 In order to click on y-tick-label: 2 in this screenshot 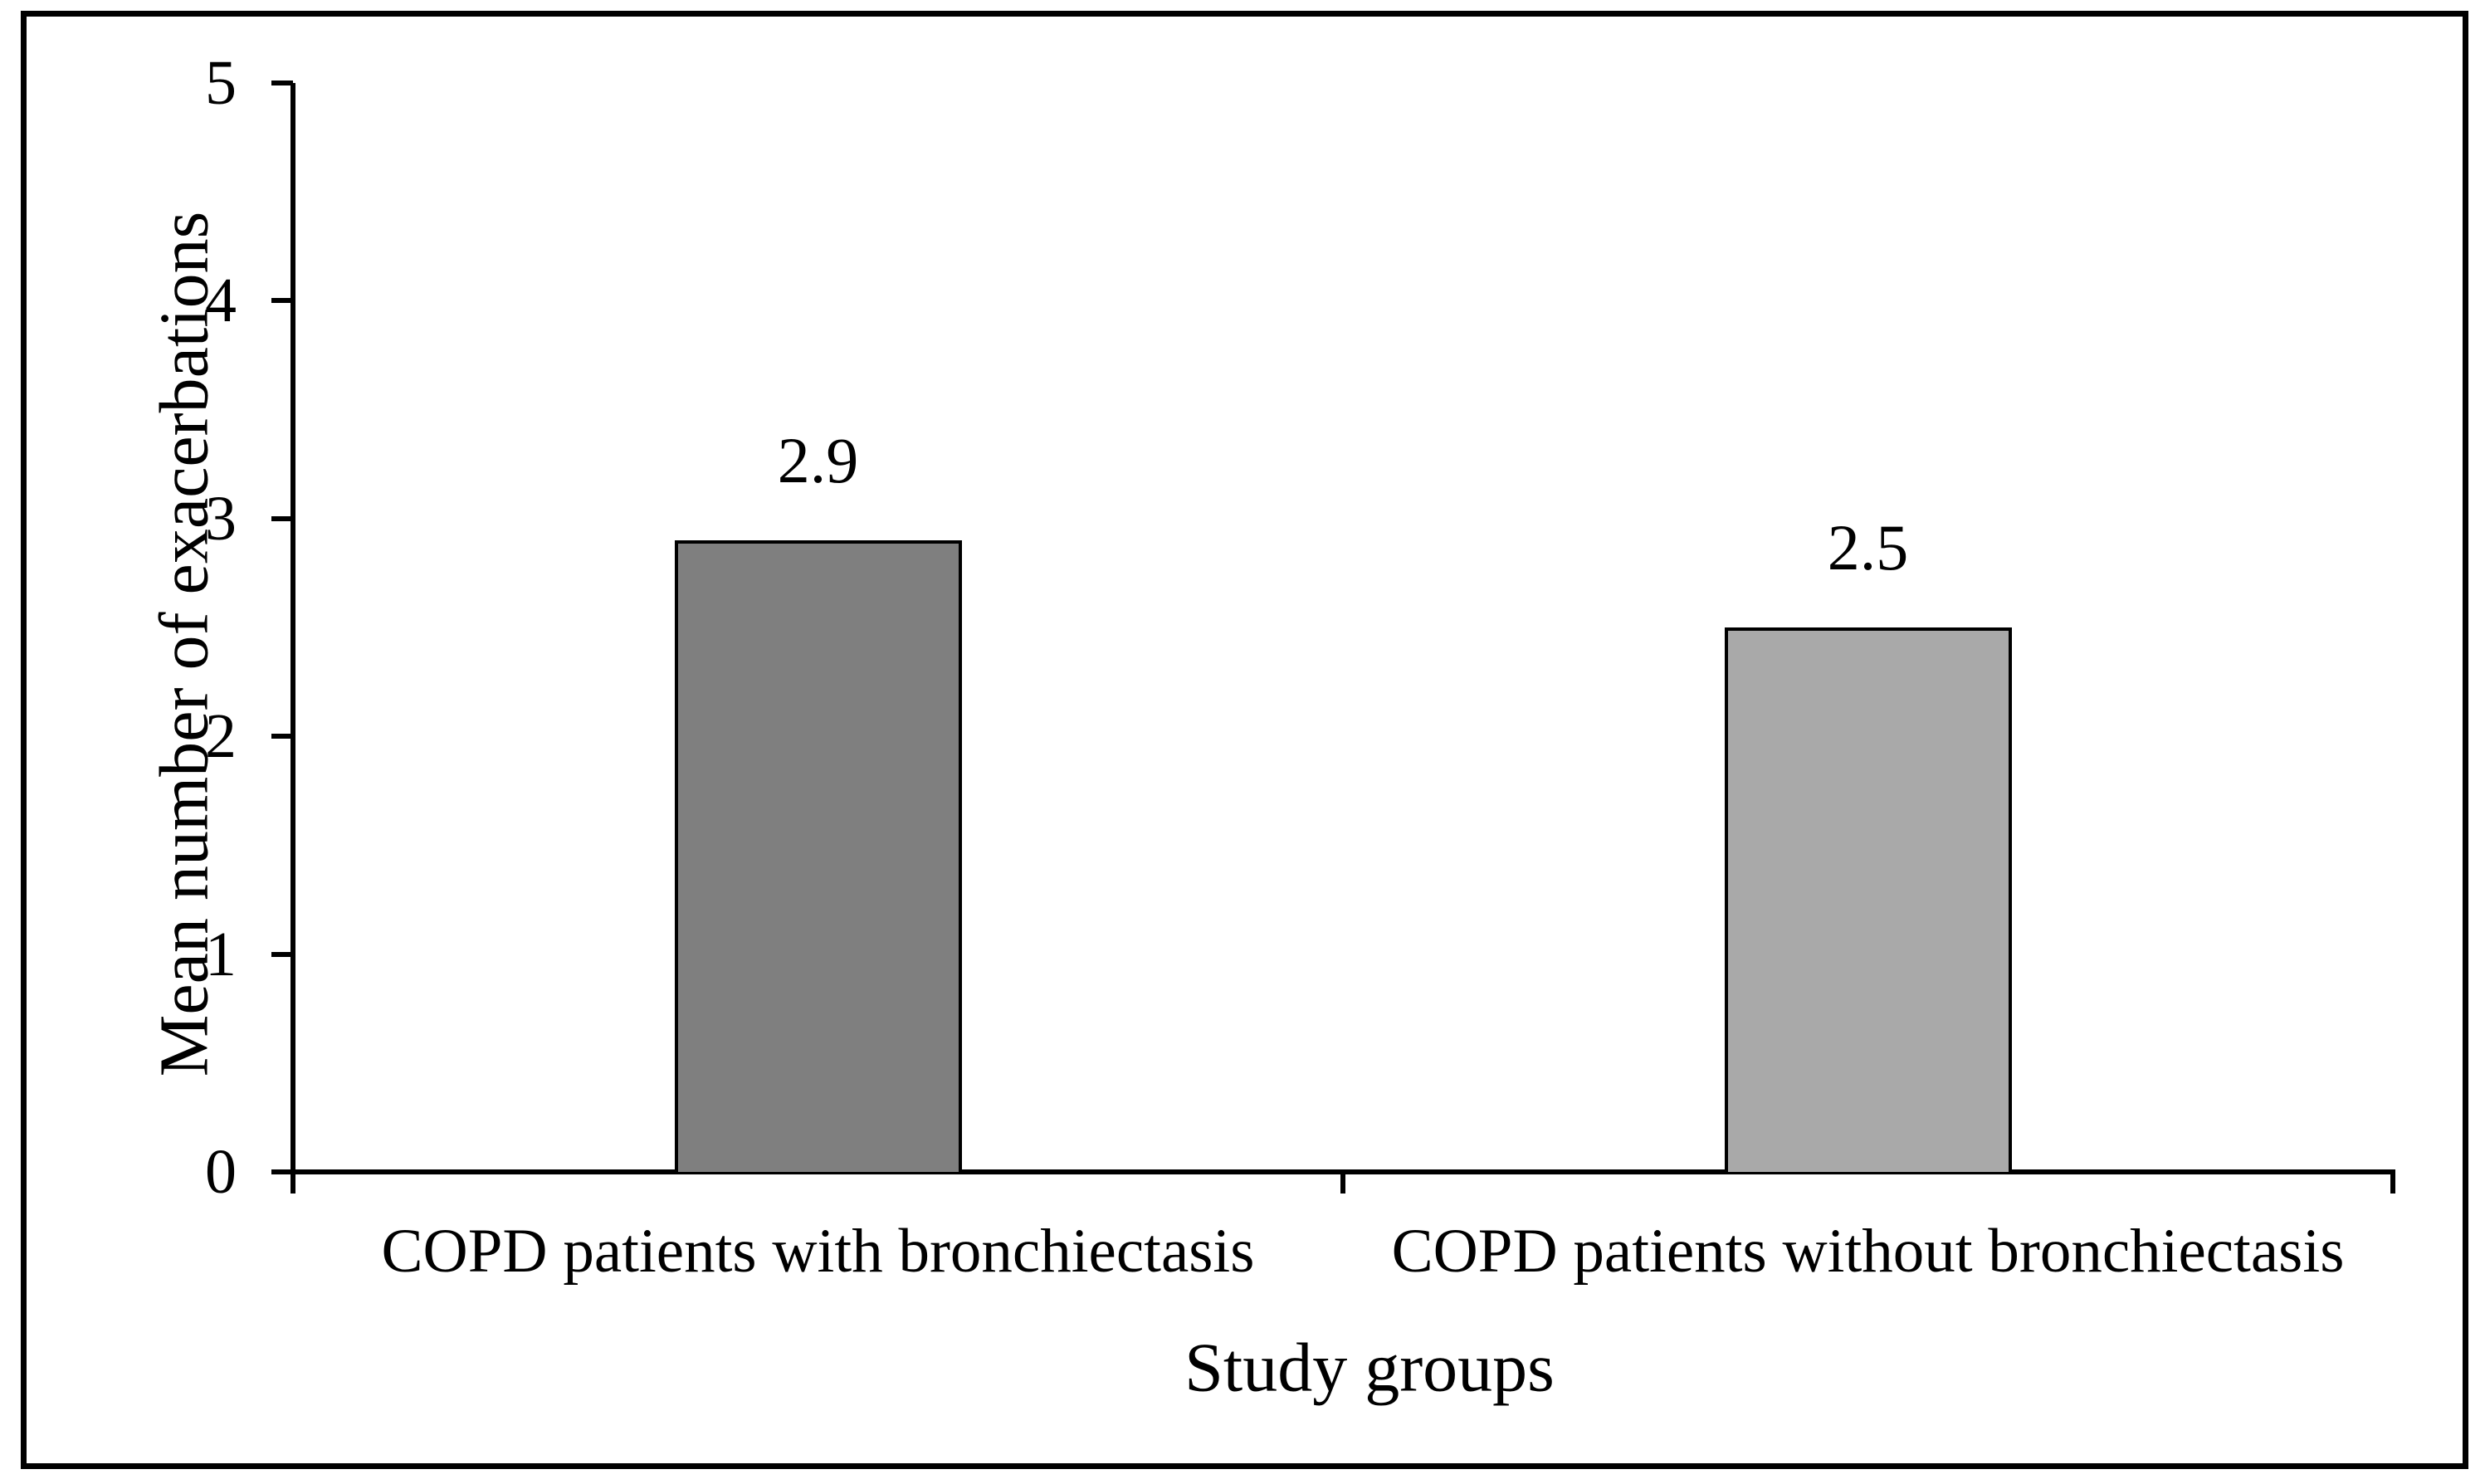, I will do `click(221, 736)`.